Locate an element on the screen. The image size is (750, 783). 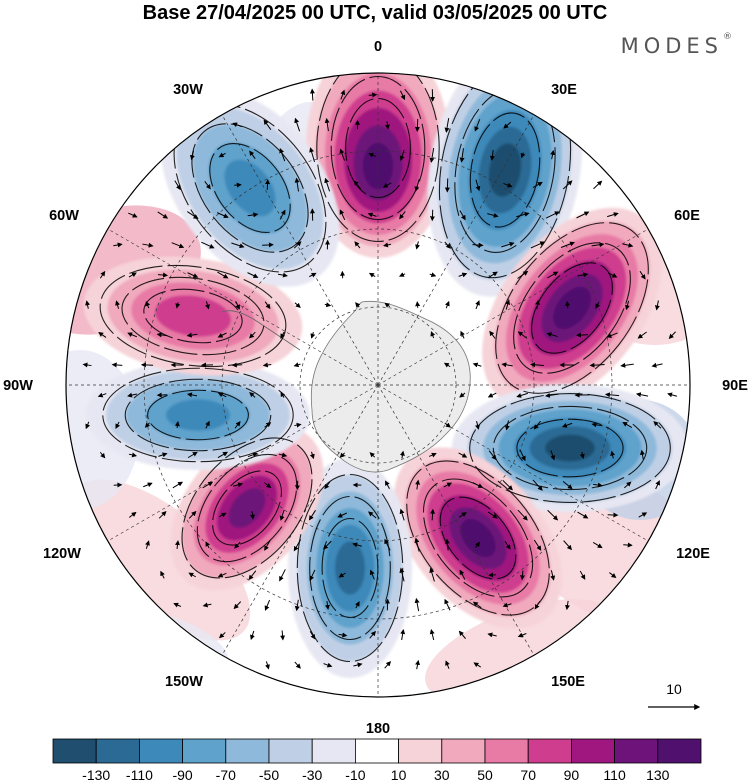
colorbar-tick-label: -70 is located at coordinates (226, 775).